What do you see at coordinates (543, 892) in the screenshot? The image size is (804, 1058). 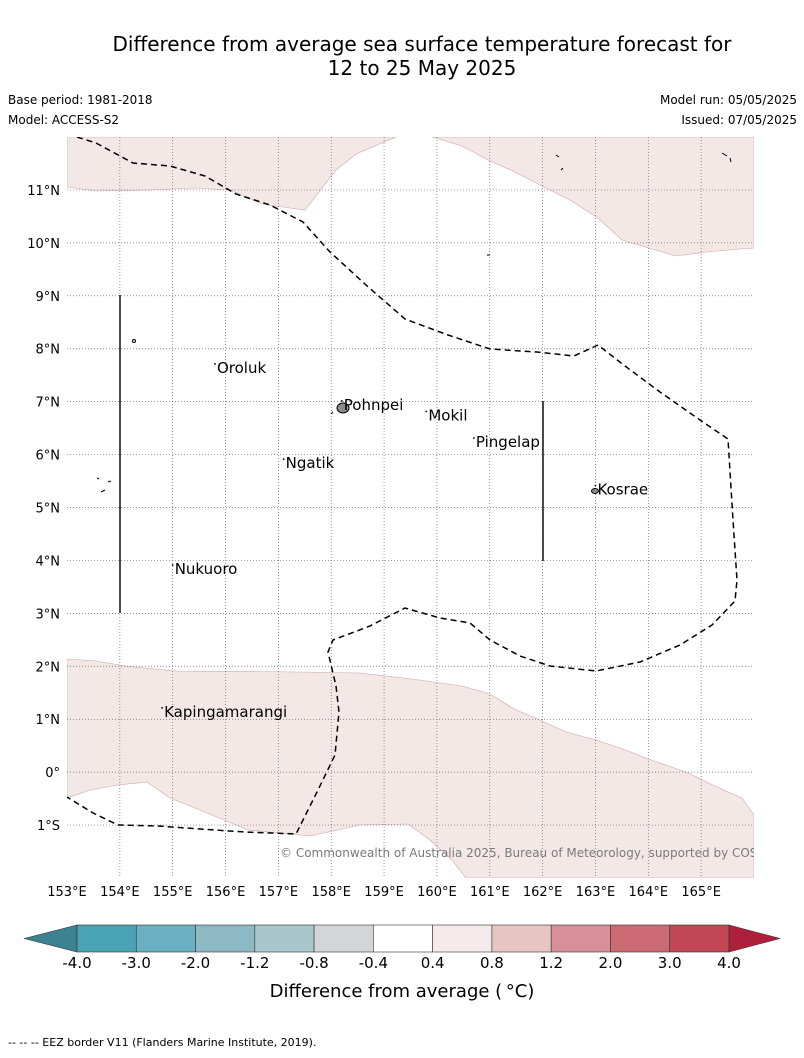 I see `longitude-label: 162°E` at bounding box center [543, 892].